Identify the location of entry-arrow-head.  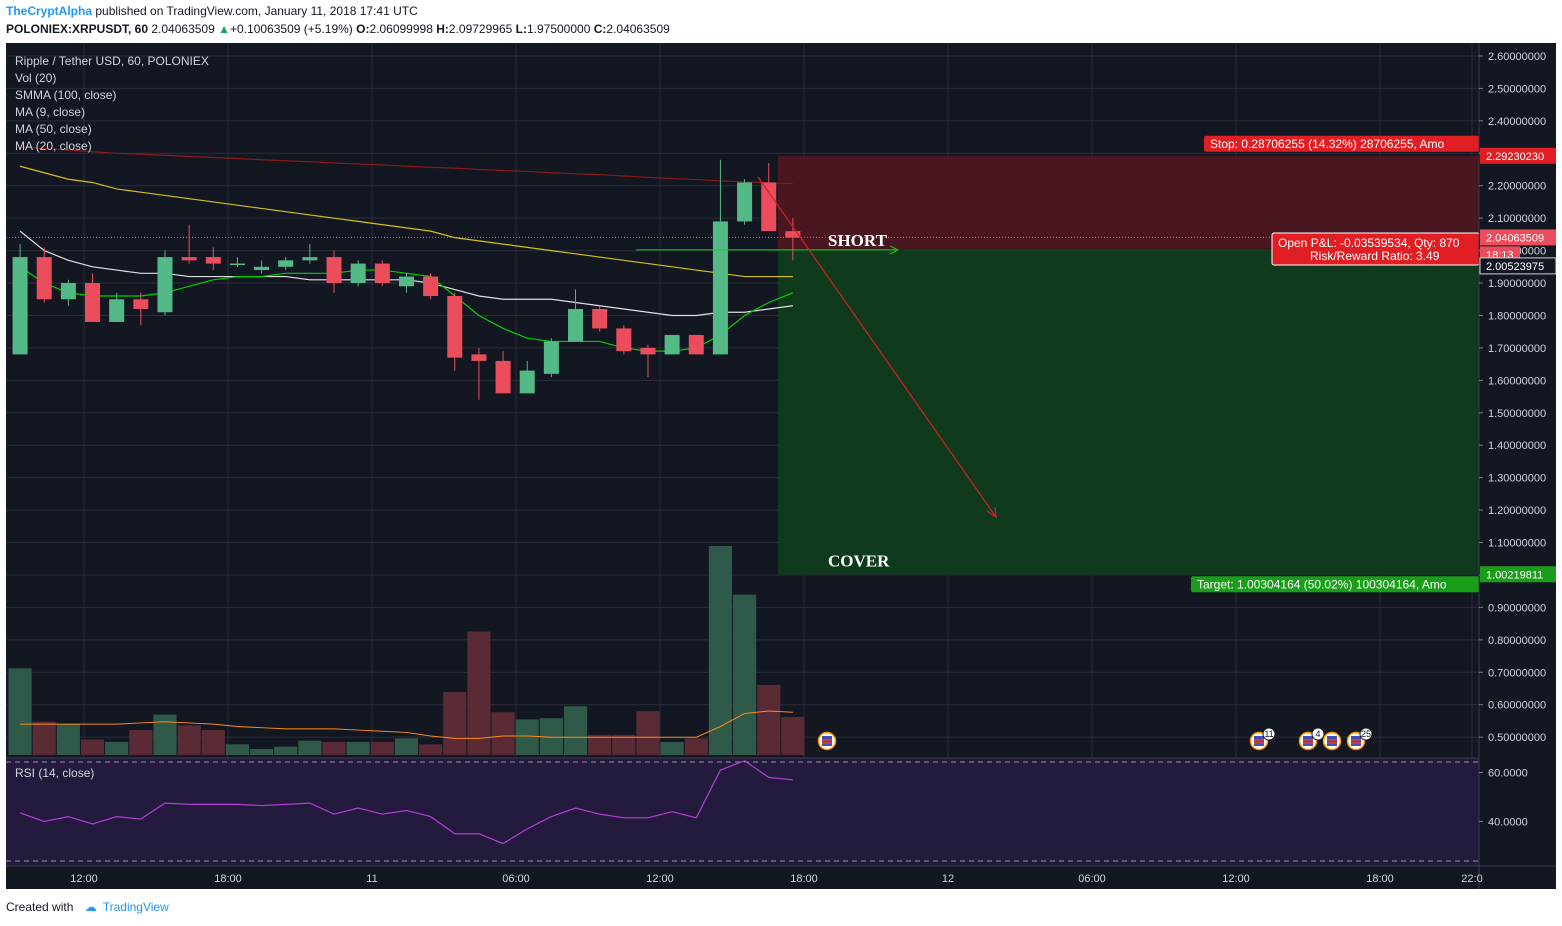
(894, 250).